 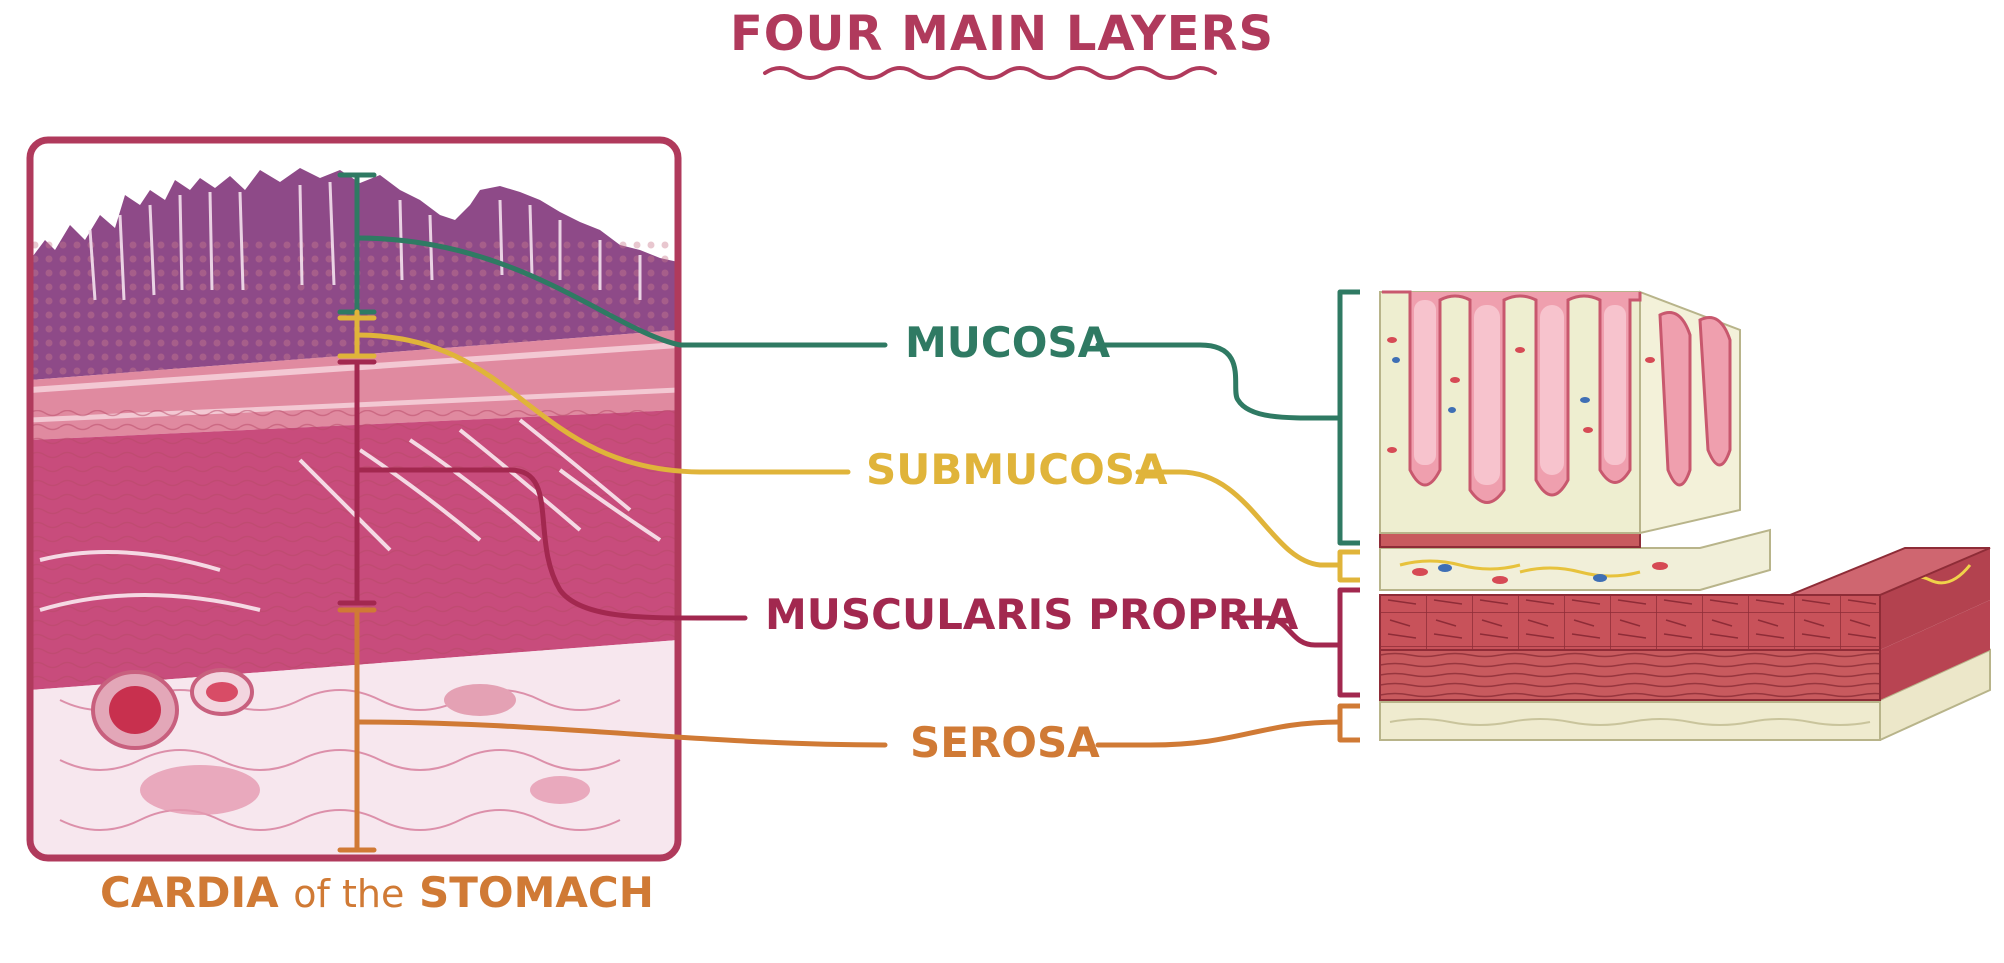 I want to click on muscularis-span-marker, so click(x=357, y=482).